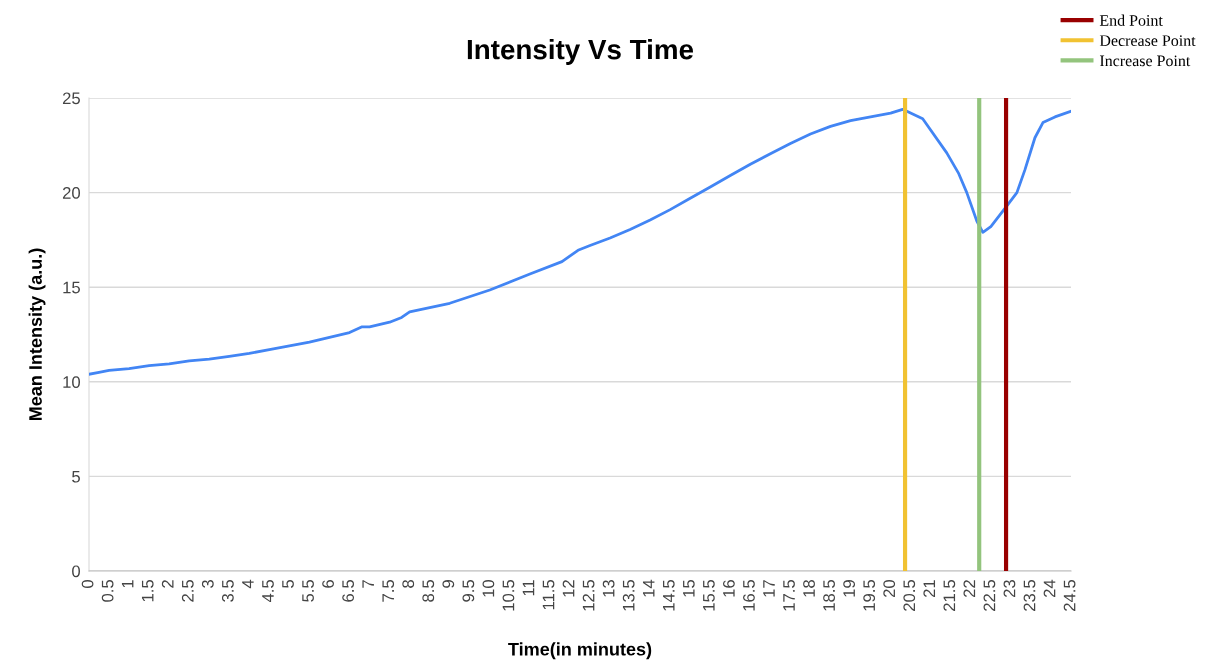 This screenshot has height=668, width=1206. Describe the element at coordinates (1049, 588) in the screenshot. I see `x-tick-label: 24` at that location.